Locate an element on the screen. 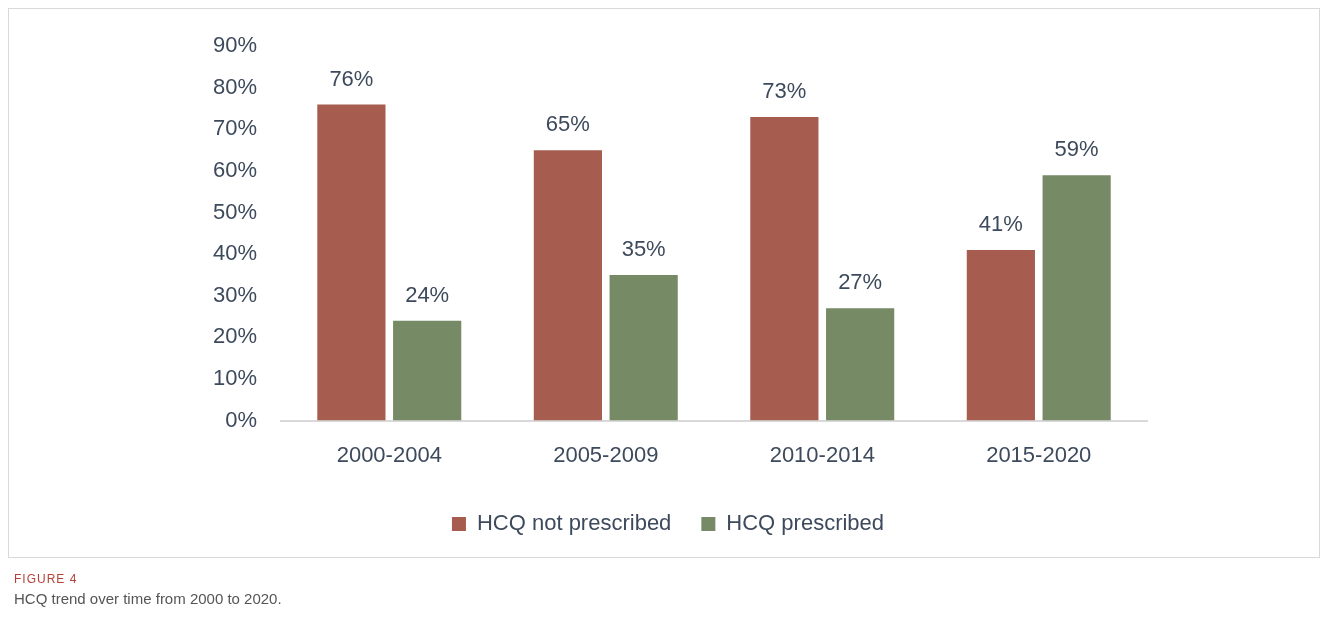  legend-label: HCQ prescribed is located at coordinates (805, 523).